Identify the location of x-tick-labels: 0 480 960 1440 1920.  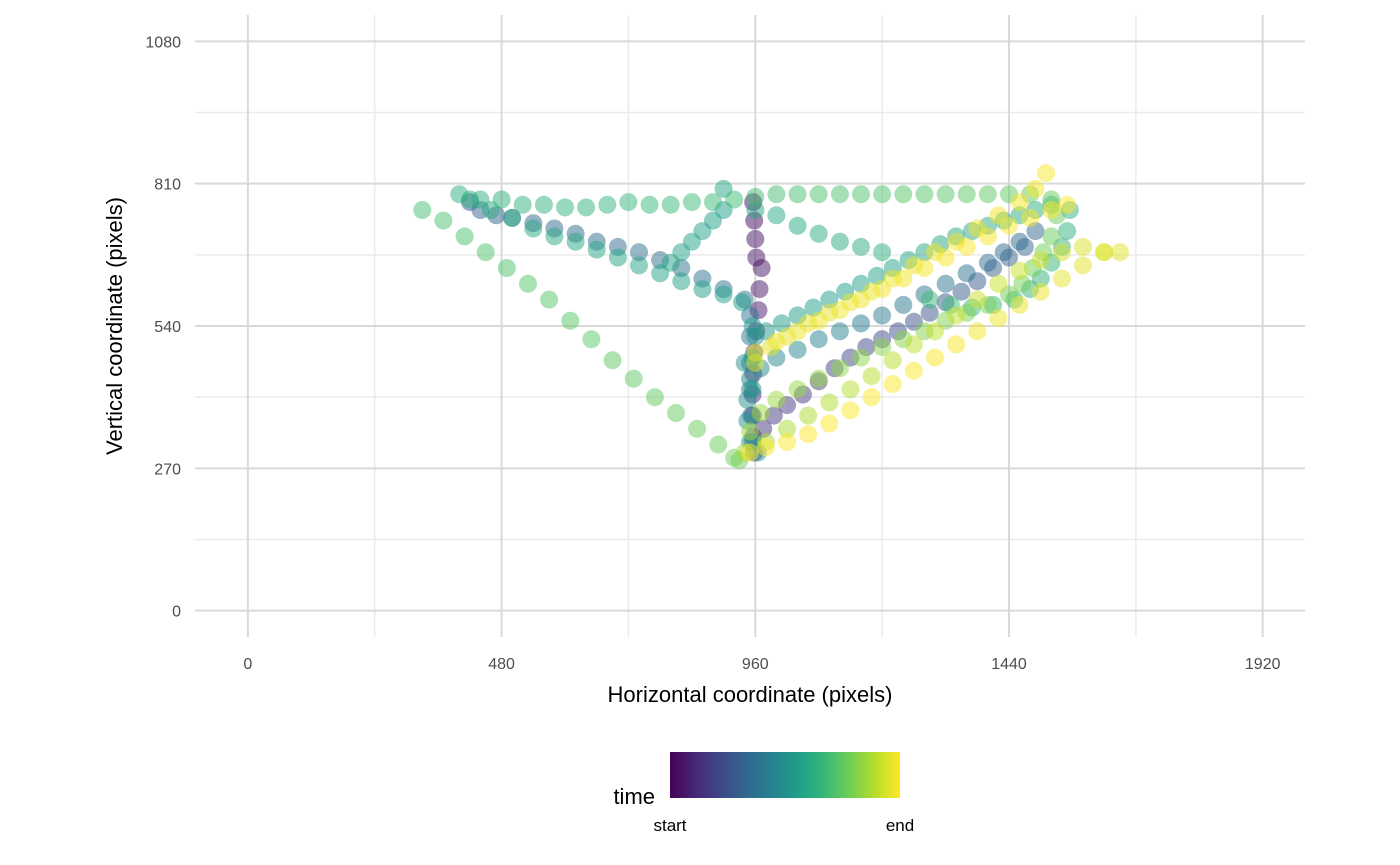
(761, 664).